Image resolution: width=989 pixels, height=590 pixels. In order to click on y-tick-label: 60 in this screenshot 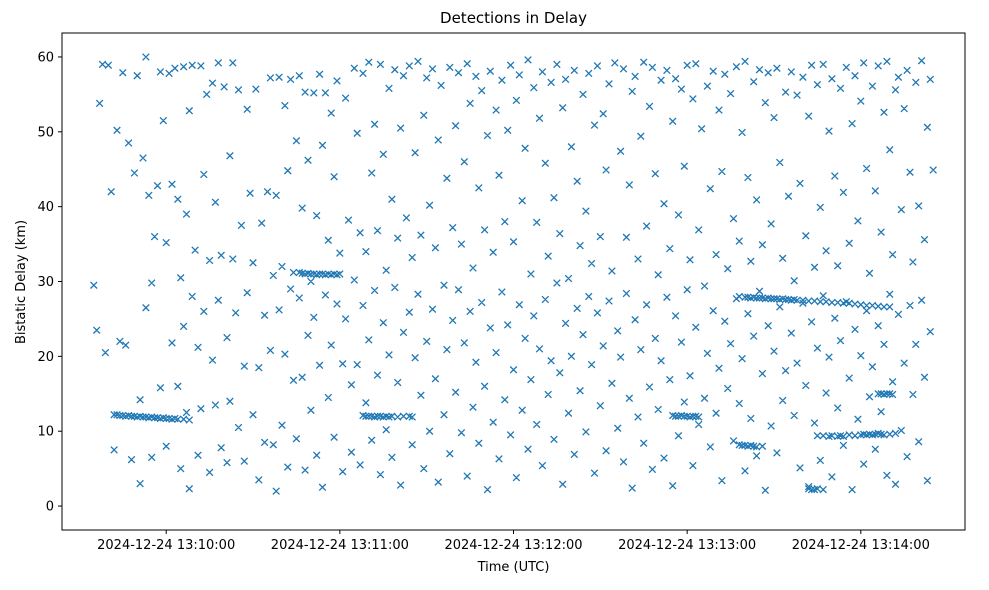, I will do `click(45, 57)`.